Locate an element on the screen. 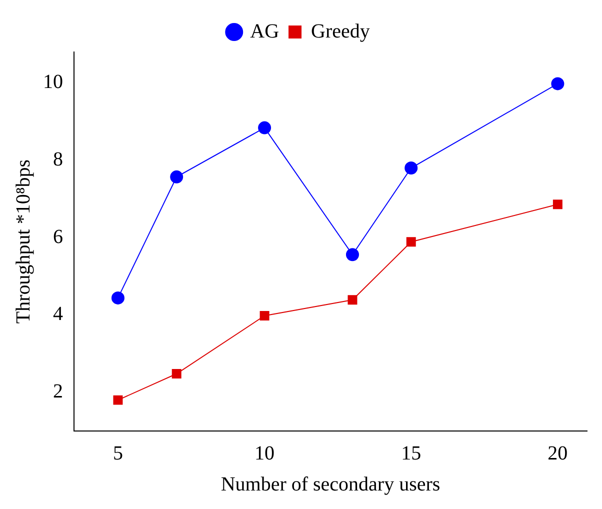 The image size is (602, 509). y-tick-label: 2 is located at coordinates (58, 391).